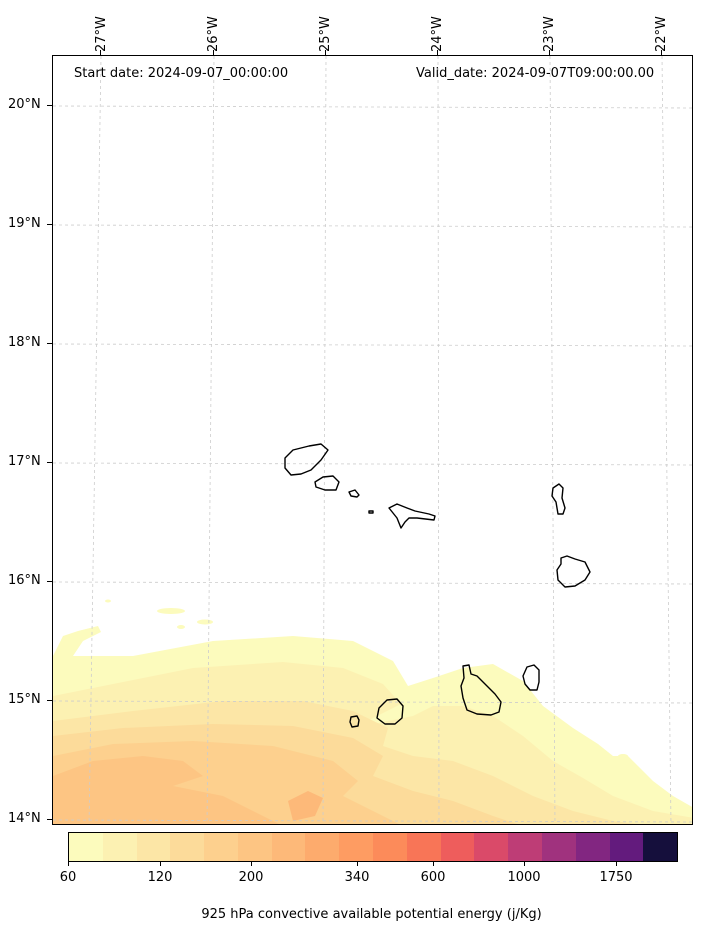 The width and height of the screenshot is (703, 935). What do you see at coordinates (306, 459) in the screenshot?
I see `island-santo-antao` at bounding box center [306, 459].